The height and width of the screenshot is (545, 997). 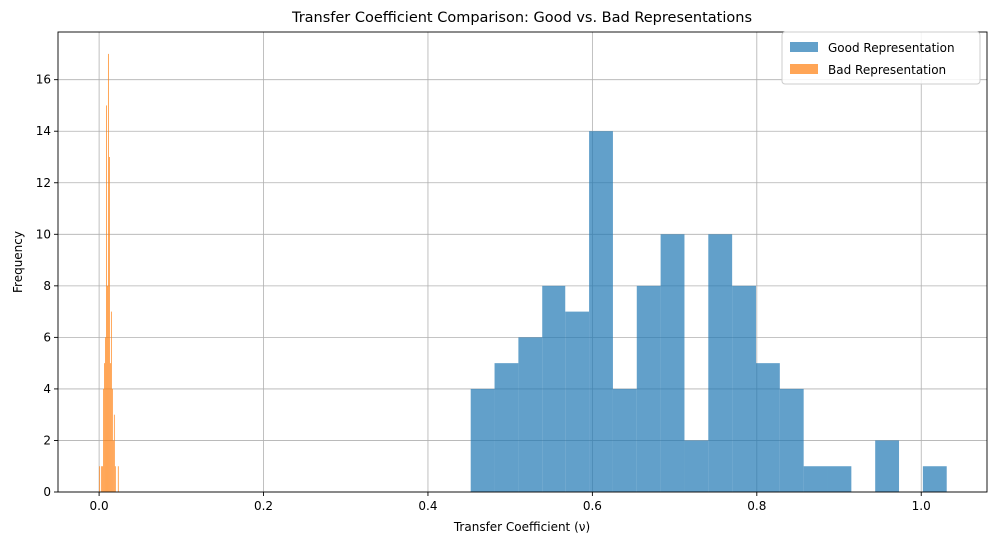 I want to click on legend: Good Representation Bad Representation, so click(x=881, y=58).